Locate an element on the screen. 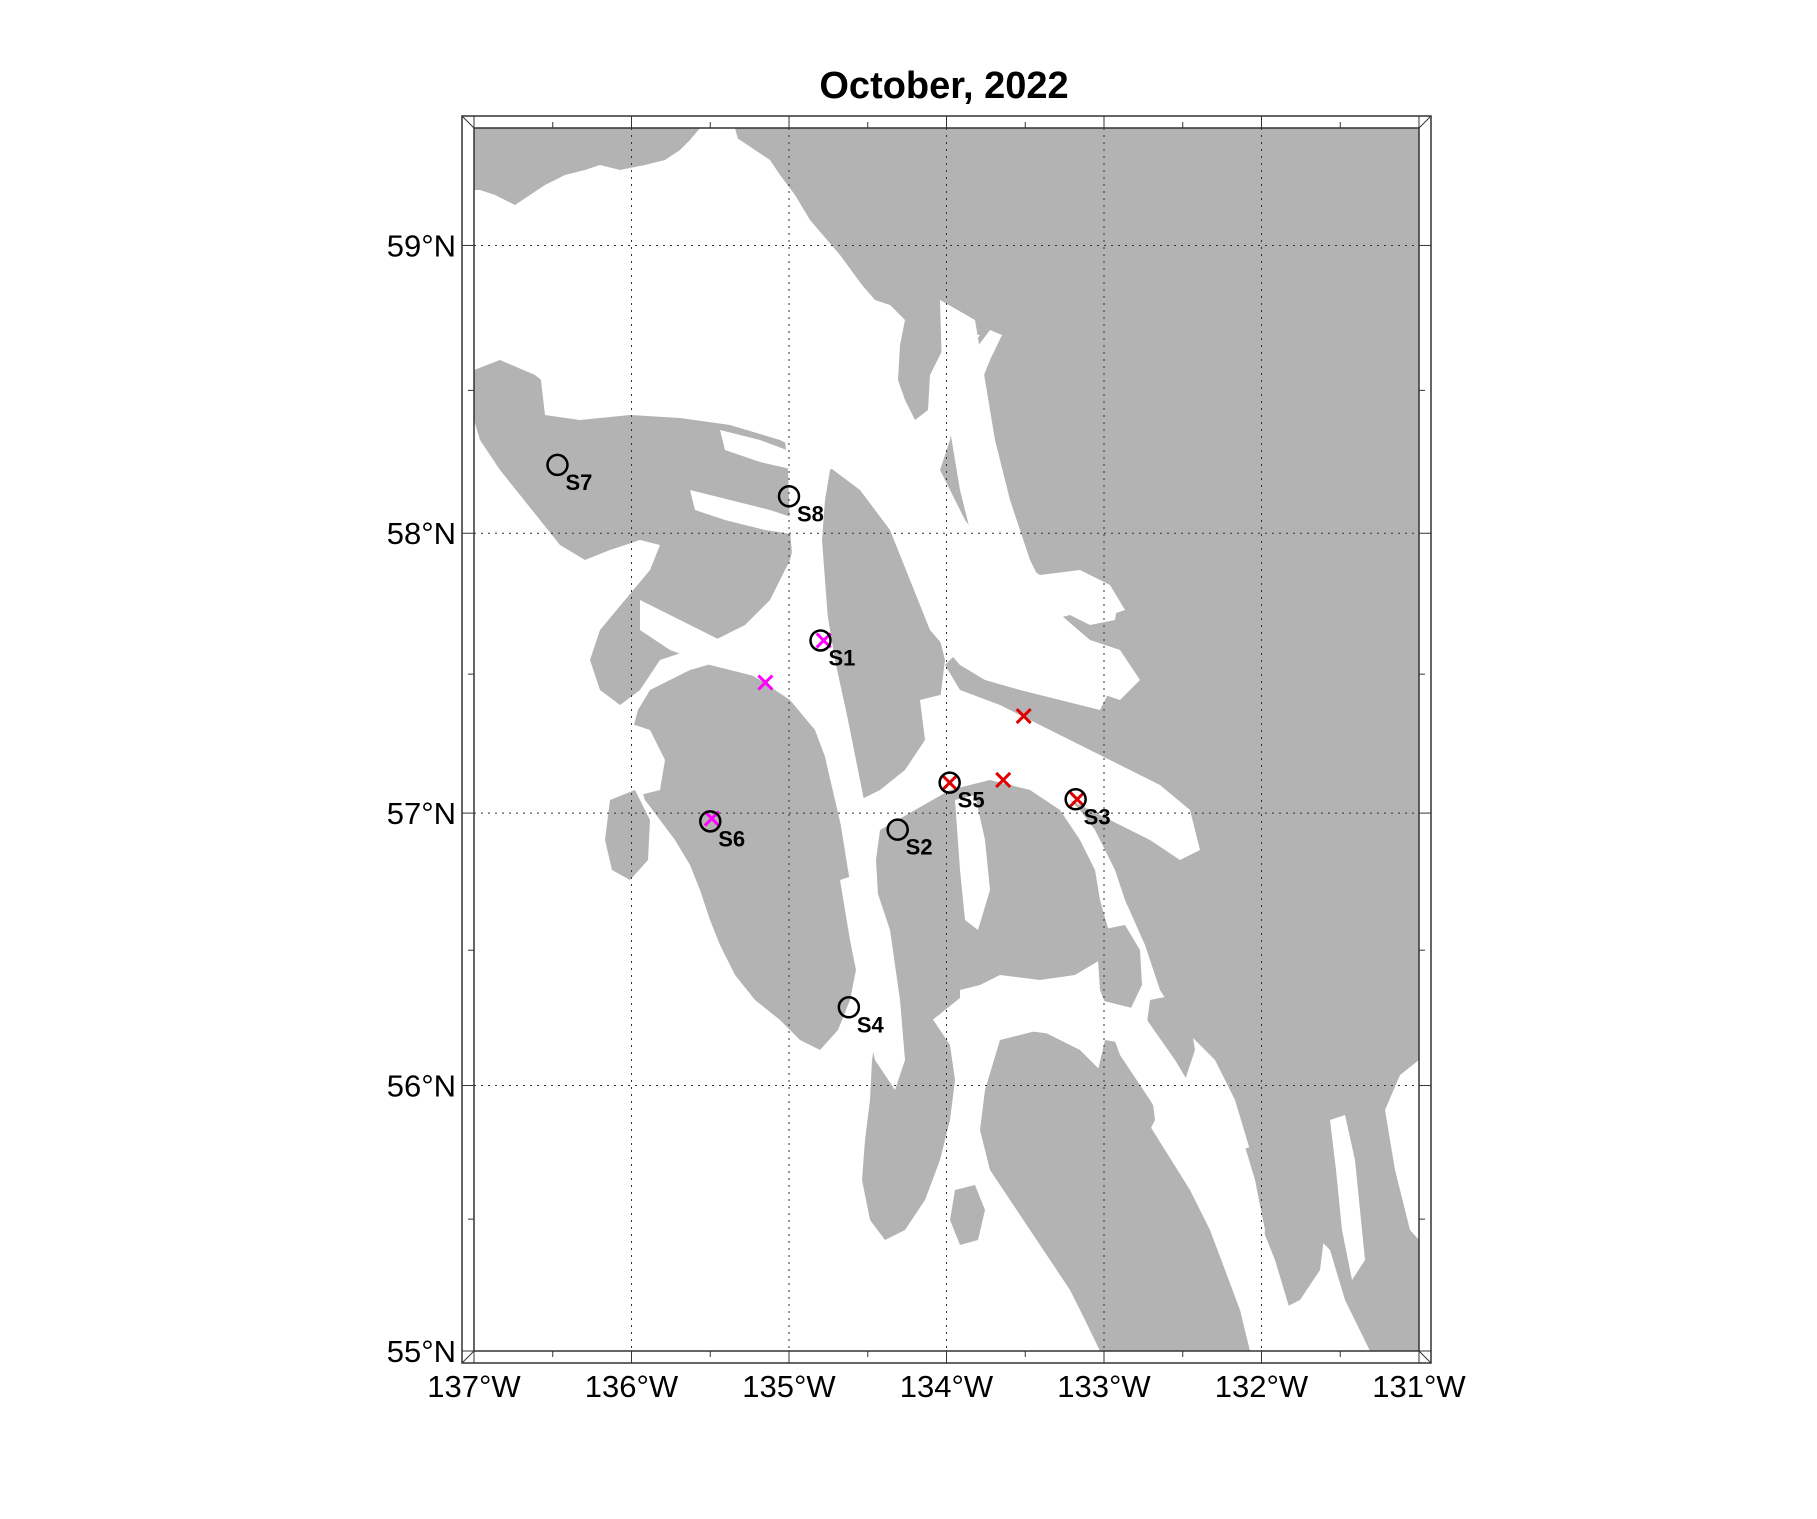 This screenshot has width=1817, height=1519. station-label: S1 is located at coordinates (842, 657).